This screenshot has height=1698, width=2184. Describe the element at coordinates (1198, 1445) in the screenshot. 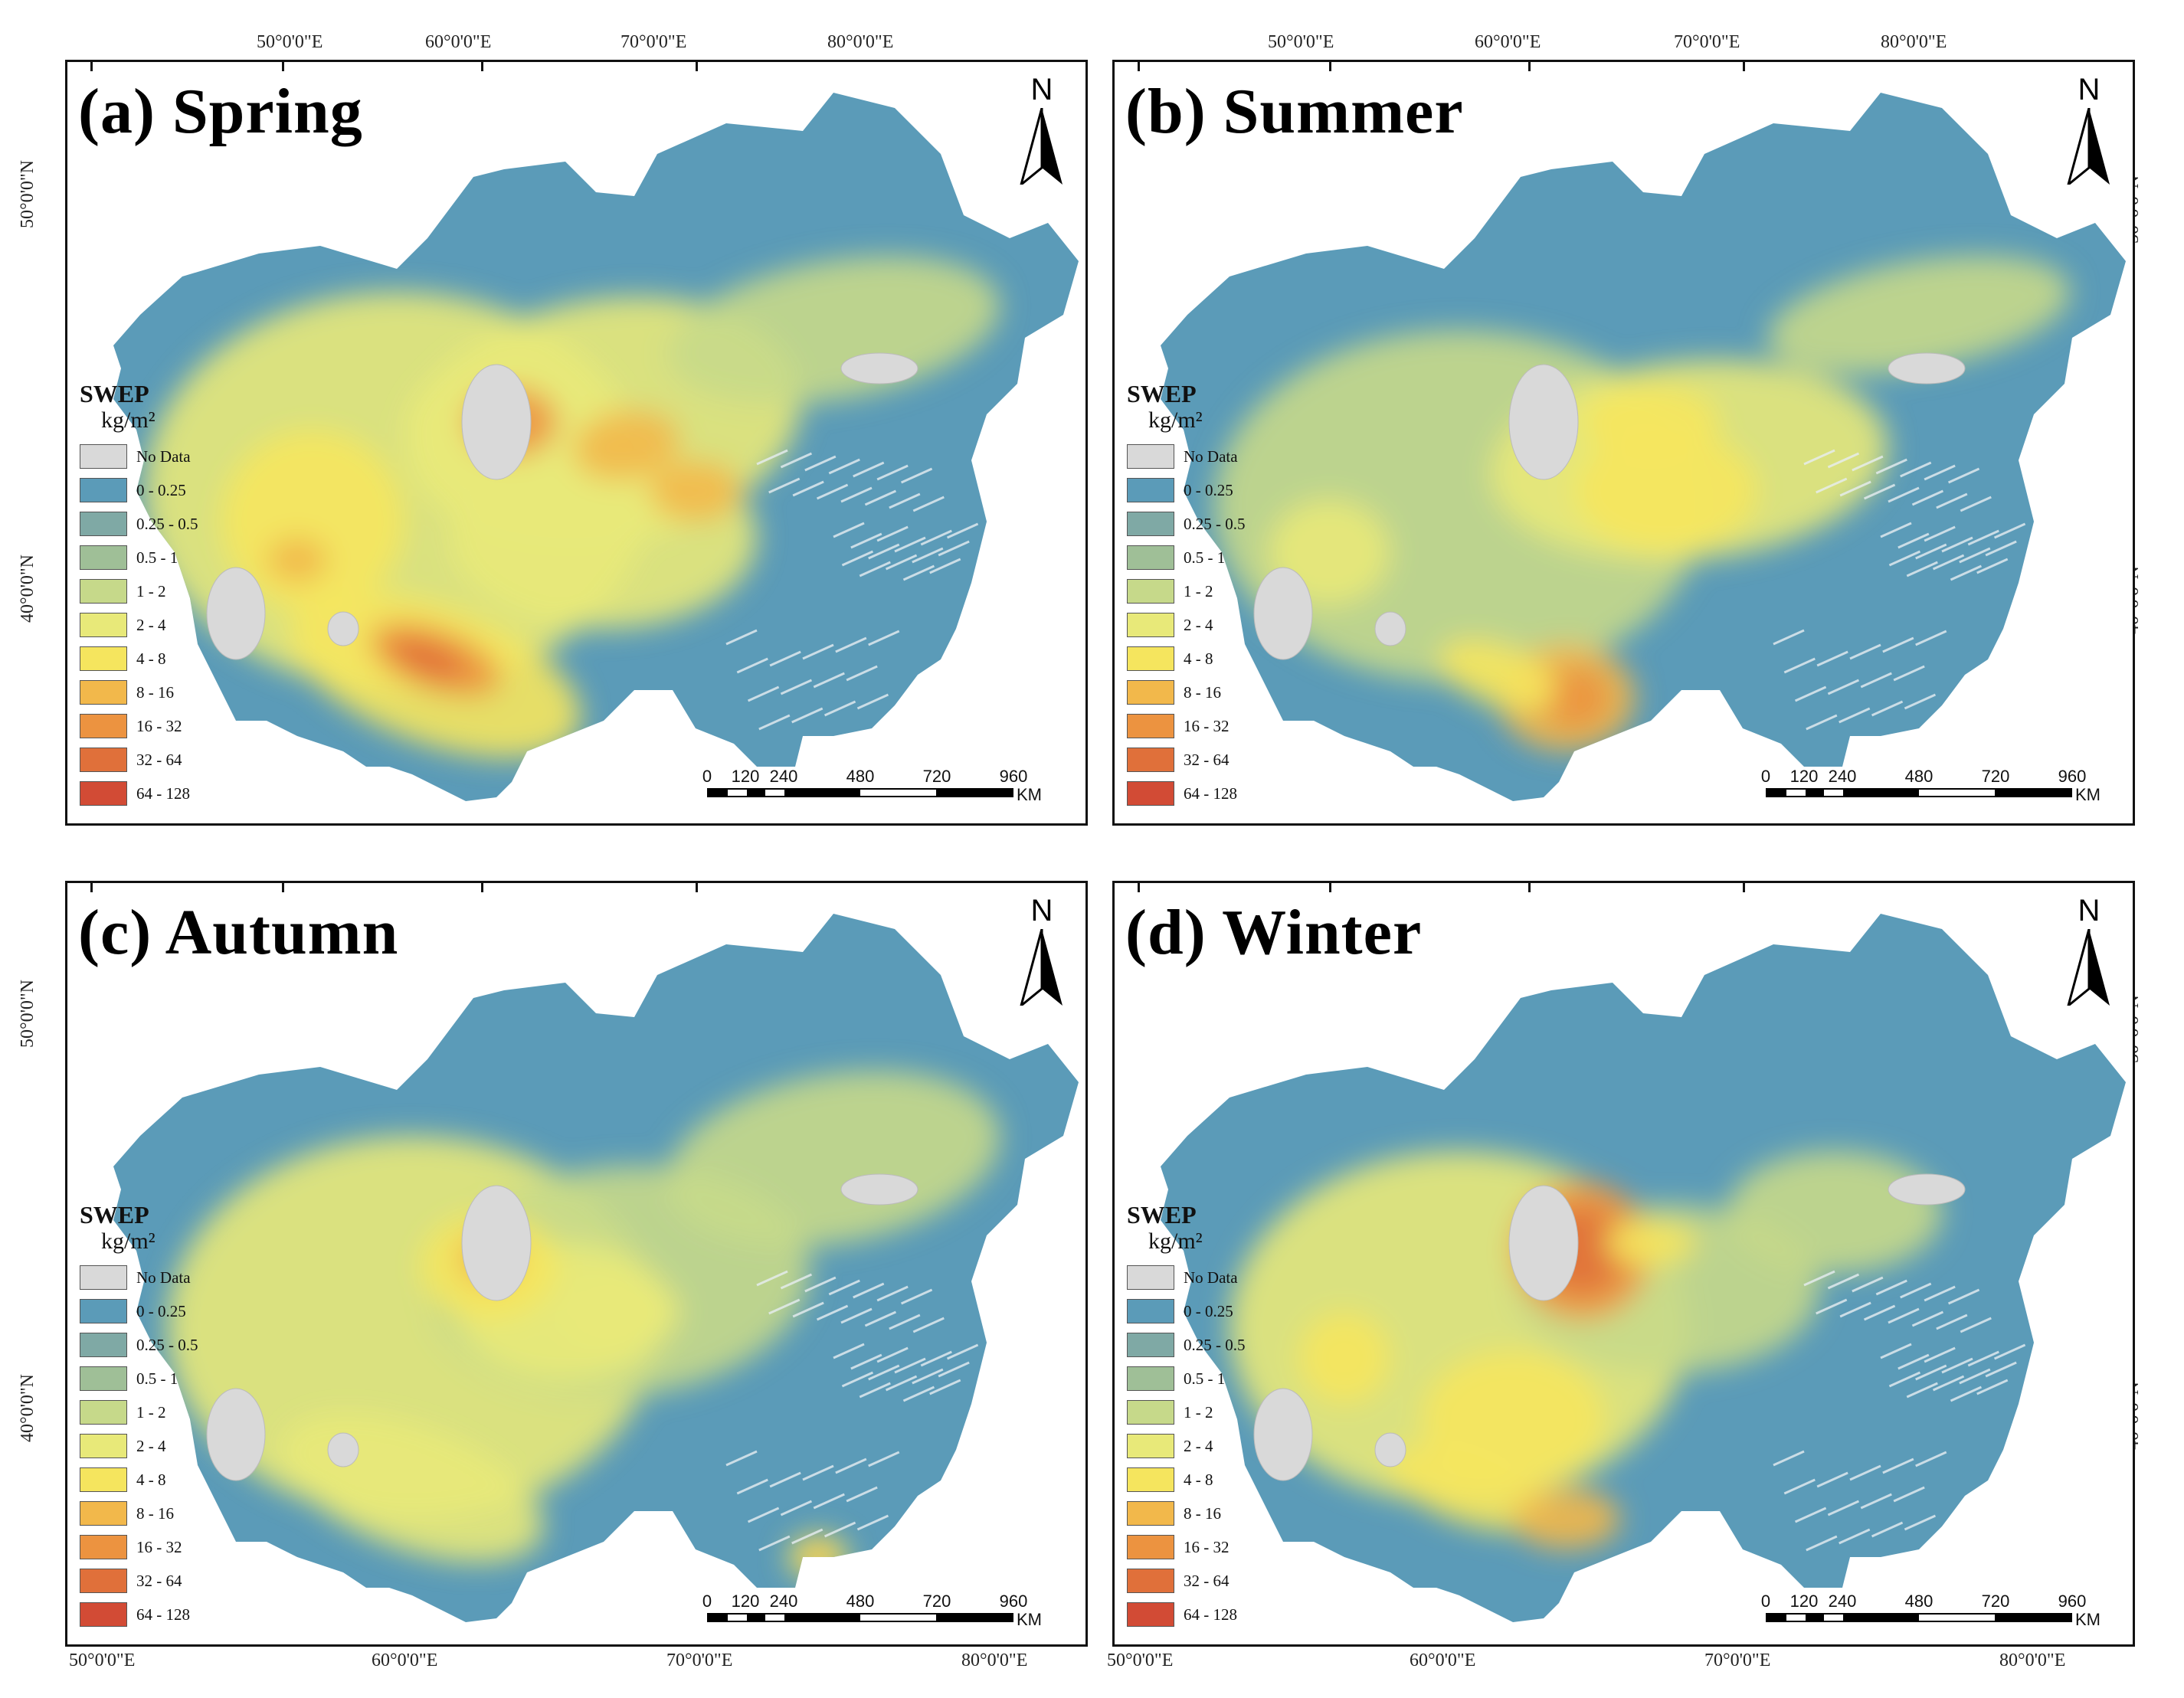

I see `legend-label: 2 - 4` at that location.